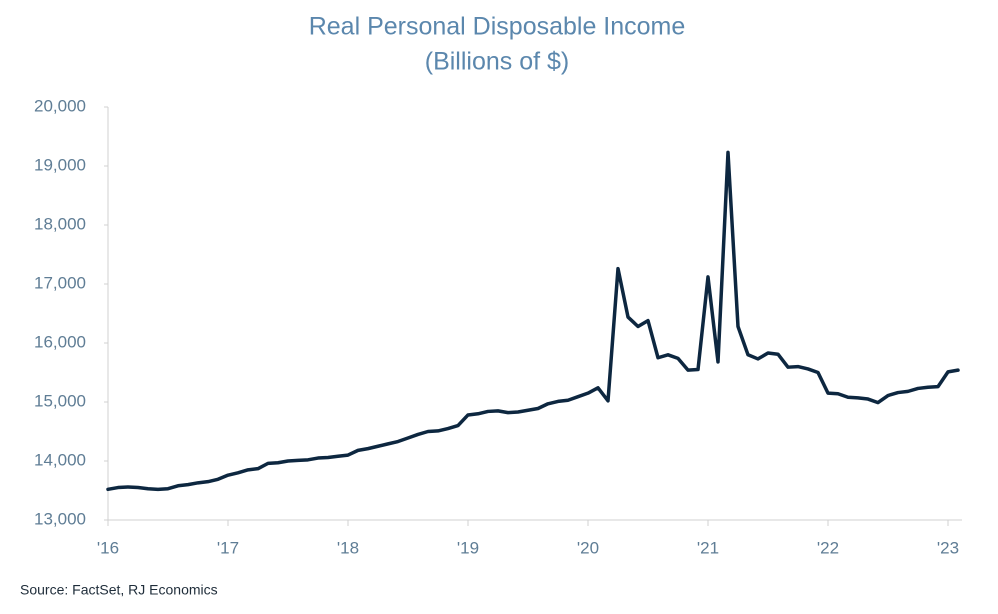 The image size is (998, 614). What do you see at coordinates (60, 341) in the screenshot?
I see `y-tick-label: 16,000` at bounding box center [60, 341].